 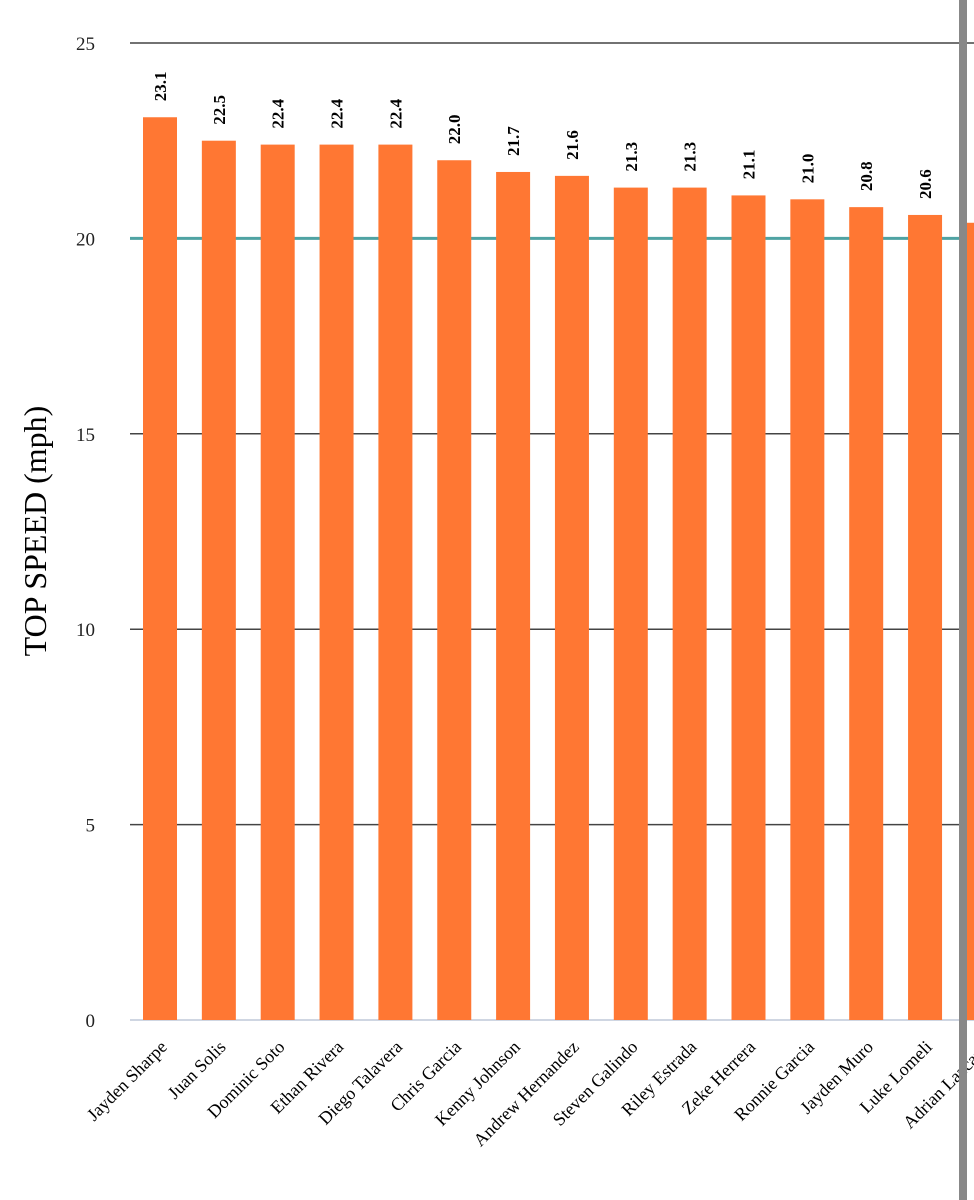 What do you see at coordinates (513, 141) in the screenshot?
I see `value-label: 21.7` at bounding box center [513, 141].